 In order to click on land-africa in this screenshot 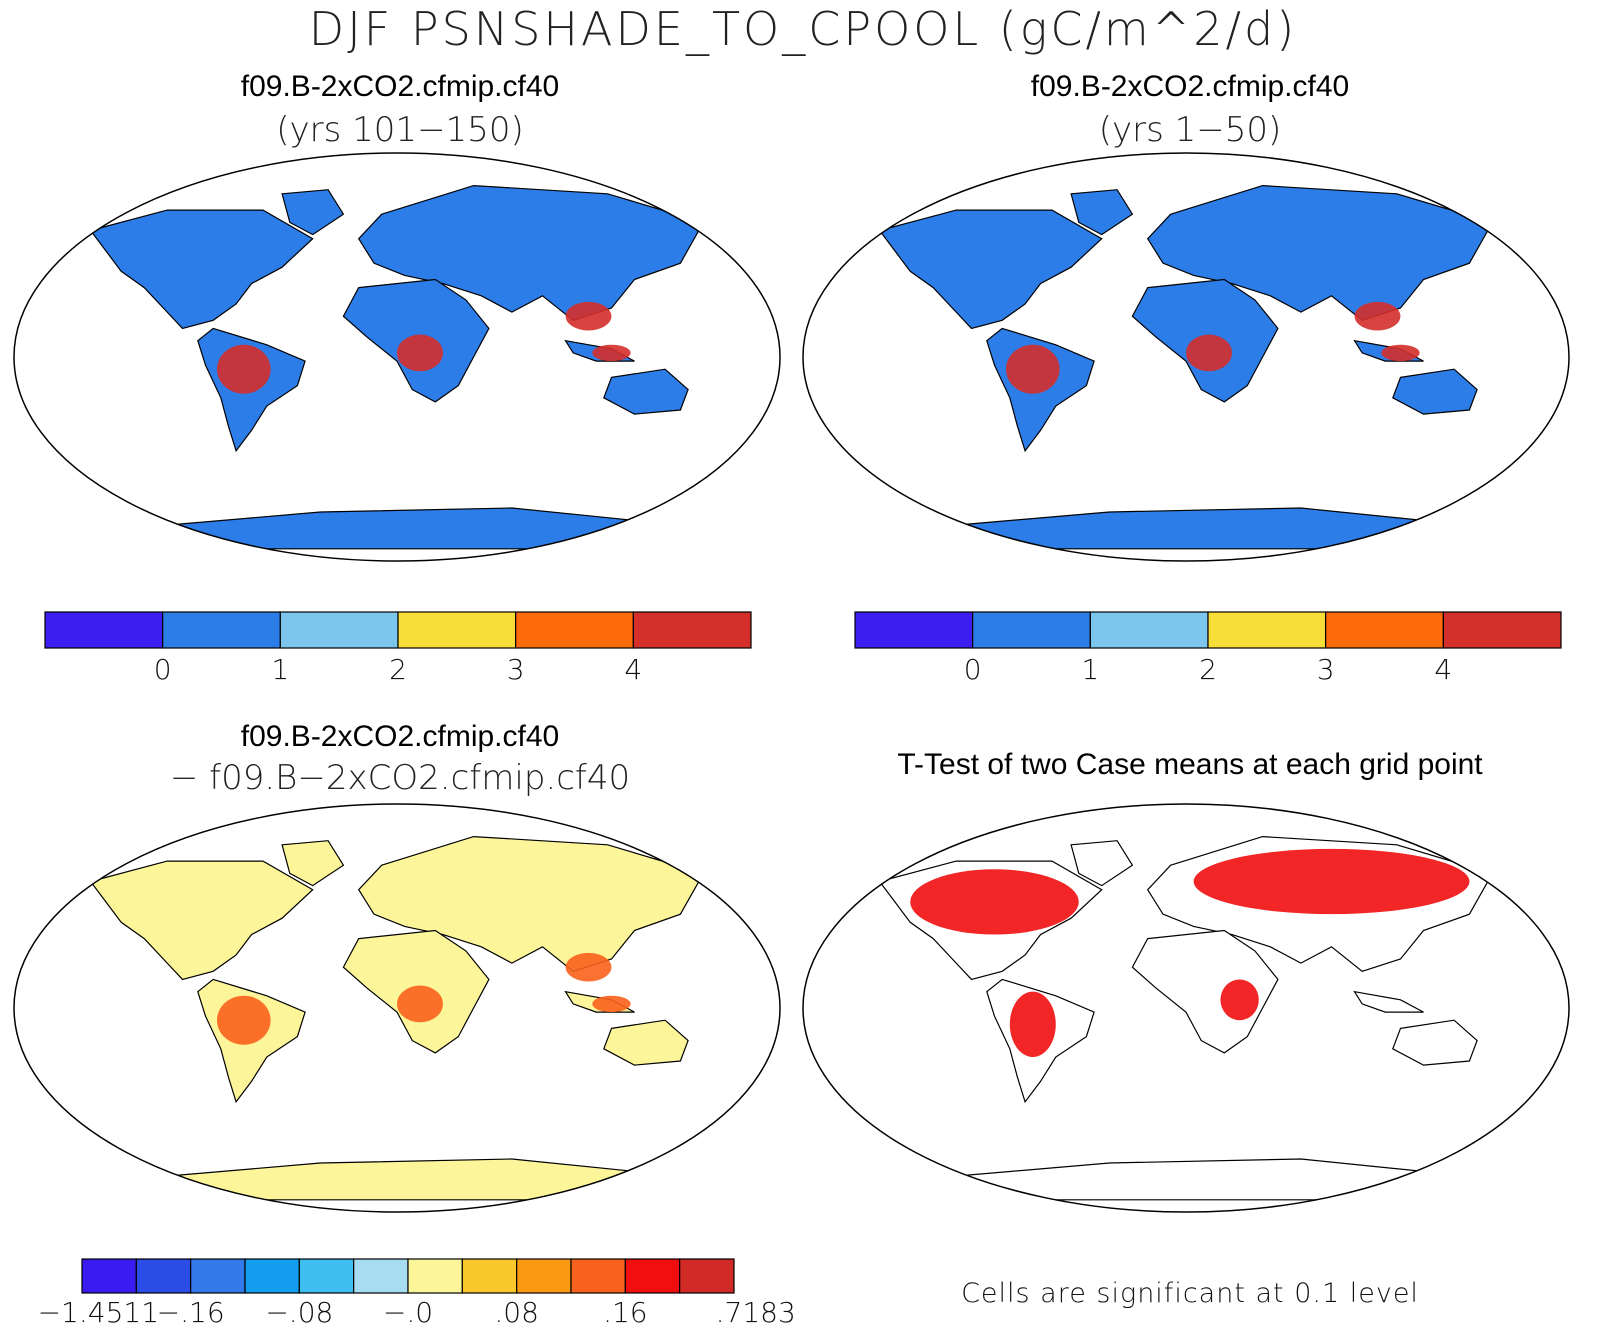, I will do `click(1205, 991)`.